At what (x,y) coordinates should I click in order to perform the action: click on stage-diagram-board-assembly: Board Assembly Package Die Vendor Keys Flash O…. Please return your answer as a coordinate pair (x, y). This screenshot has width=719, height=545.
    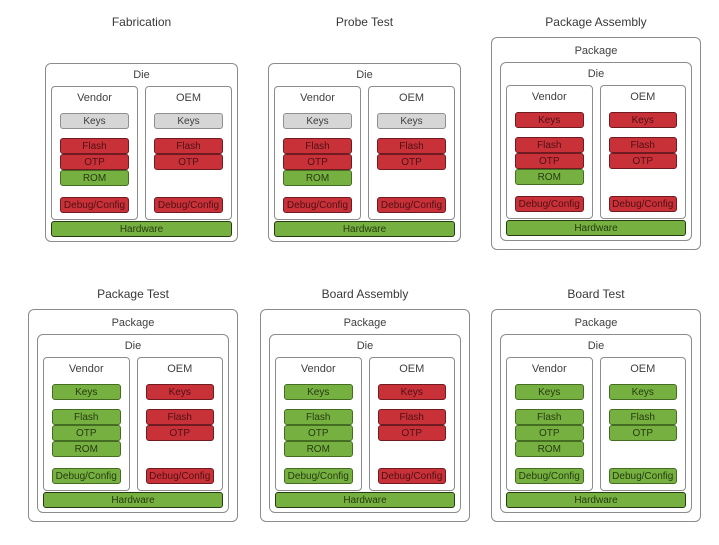
    Looking at the image, I should click on (365, 404).